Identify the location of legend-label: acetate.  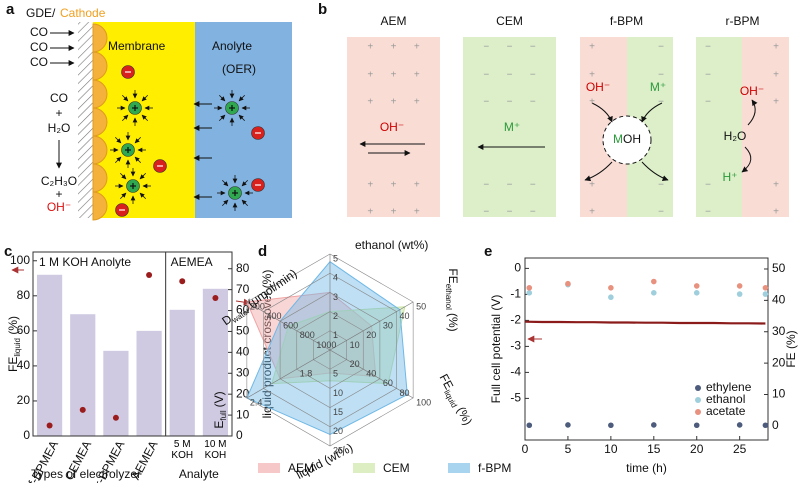
(726, 411).